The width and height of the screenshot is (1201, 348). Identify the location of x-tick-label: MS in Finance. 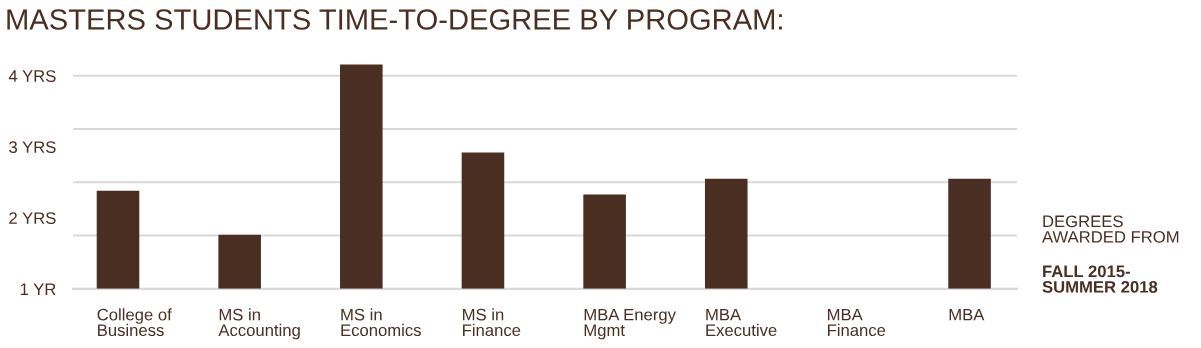
(492, 322).